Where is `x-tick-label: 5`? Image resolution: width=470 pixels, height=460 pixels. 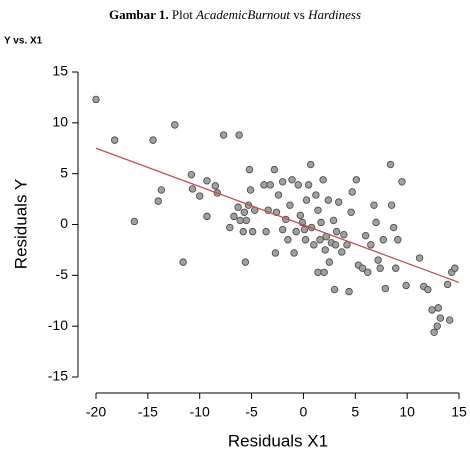
x-tick-label: 5 is located at coordinates (355, 412).